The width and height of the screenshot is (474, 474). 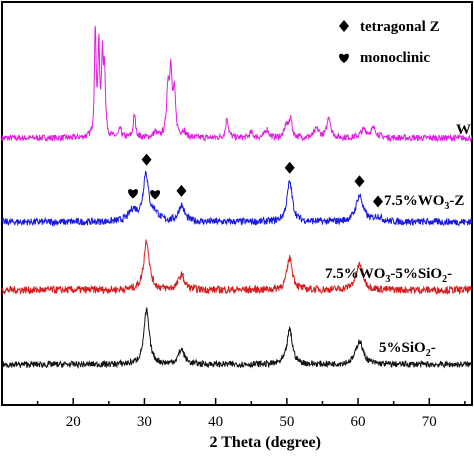 What do you see at coordinates (429, 422) in the screenshot?
I see `x-tick-label: 70` at bounding box center [429, 422].